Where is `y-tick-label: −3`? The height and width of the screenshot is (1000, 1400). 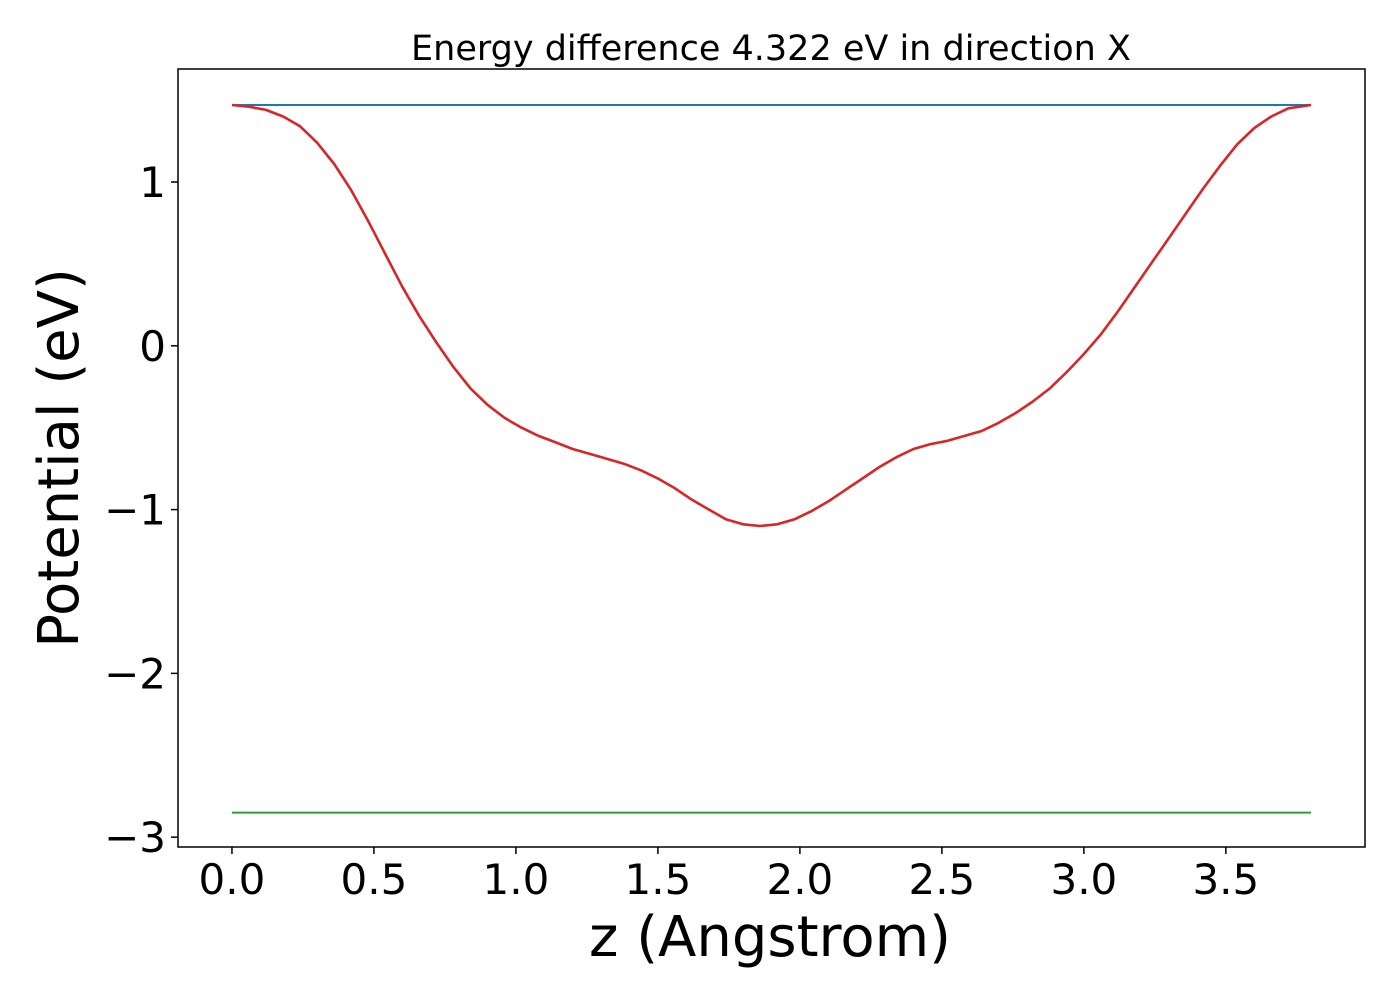
y-tick-label: −3 is located at coordinates (135, 837).